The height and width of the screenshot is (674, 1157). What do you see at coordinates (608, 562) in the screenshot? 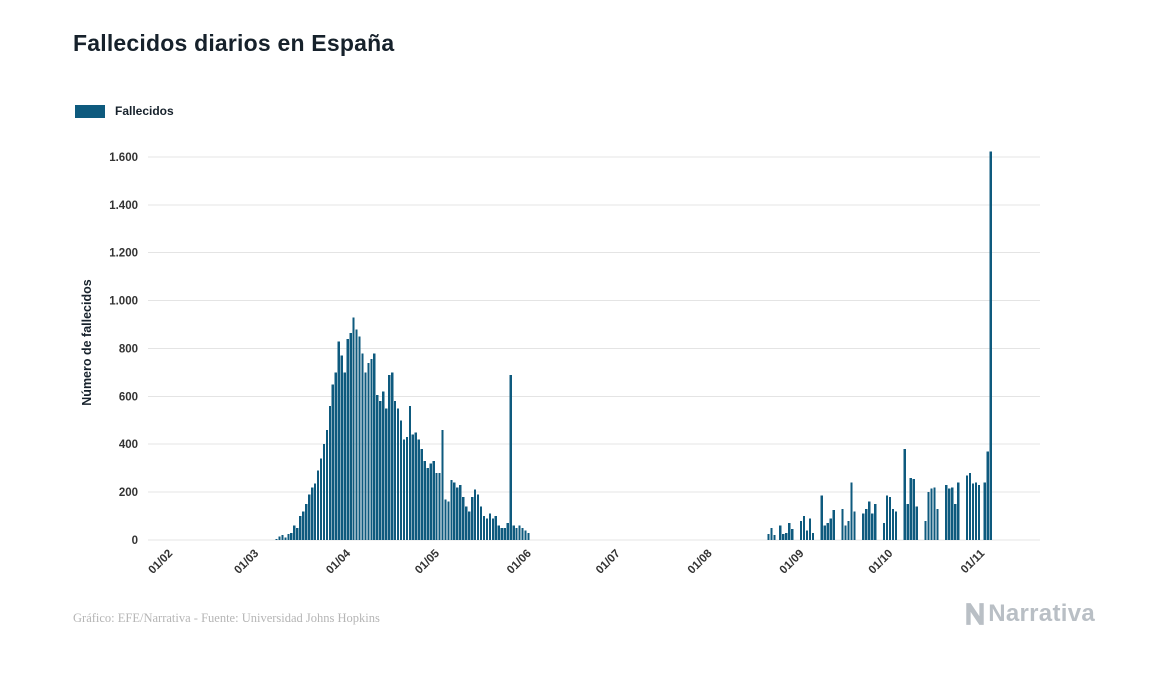
I see `x-axis-tick-label: 01/07` at bounding box center [608, 562].